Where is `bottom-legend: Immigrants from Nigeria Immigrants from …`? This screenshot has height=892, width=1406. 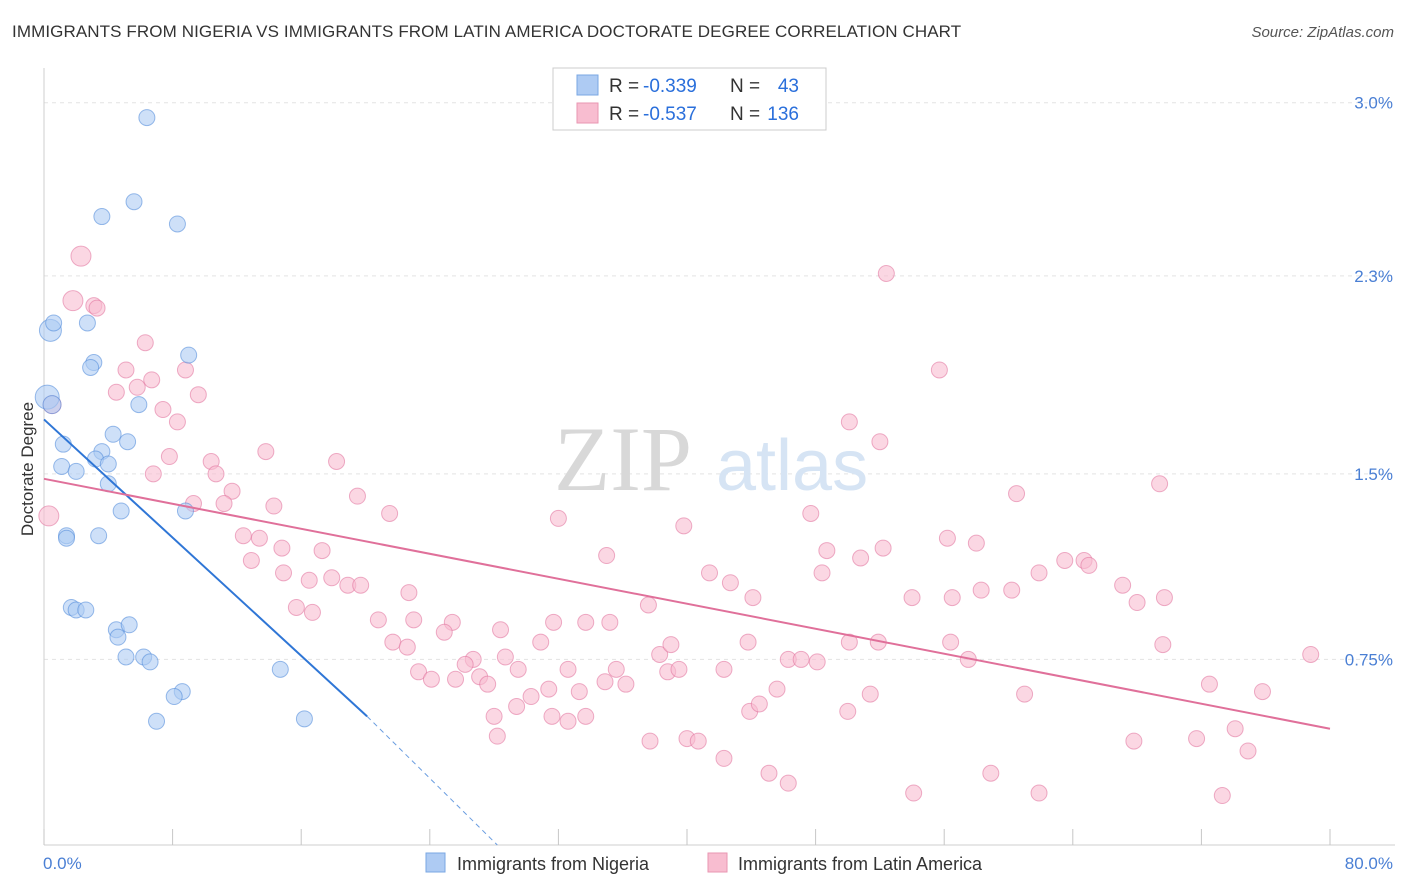 bottom-legend: Immigrants from Nigeria Immigrants from … is located at coordinates (704, 863).